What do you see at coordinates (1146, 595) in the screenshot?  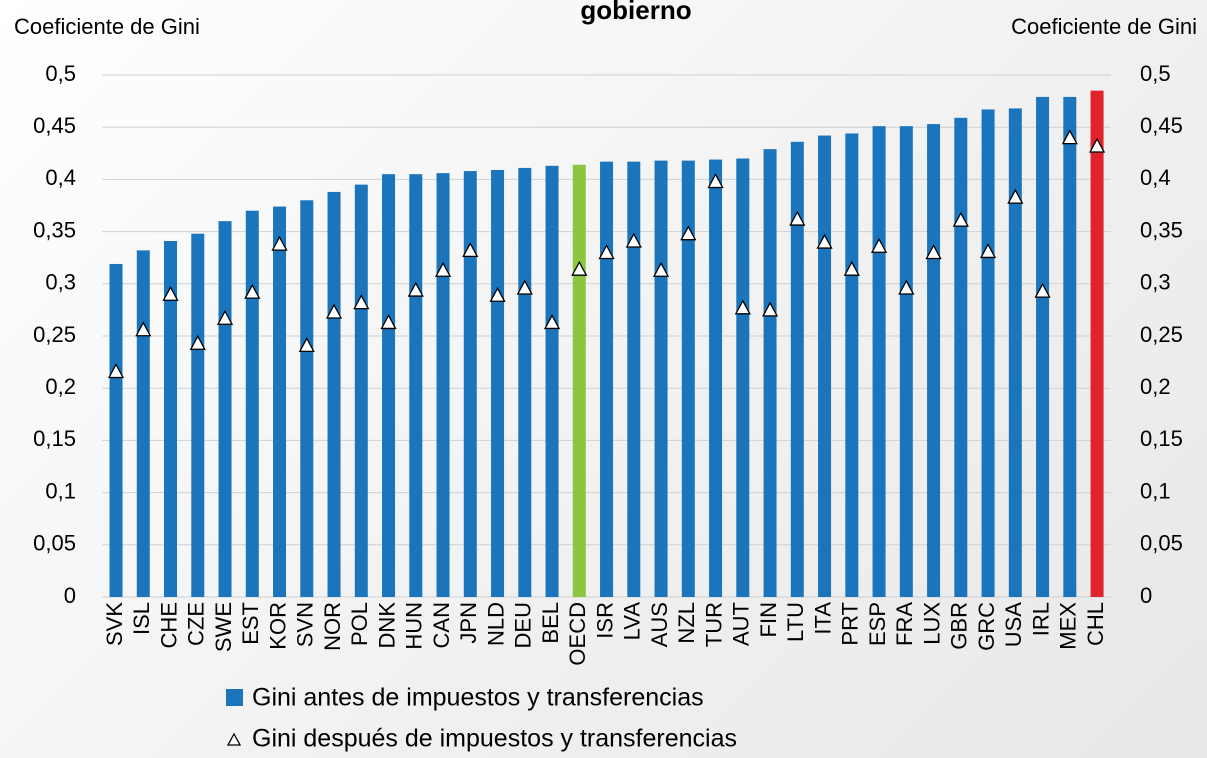 I see `y2-tick-label: 0` at bounding box center [1146, 595].